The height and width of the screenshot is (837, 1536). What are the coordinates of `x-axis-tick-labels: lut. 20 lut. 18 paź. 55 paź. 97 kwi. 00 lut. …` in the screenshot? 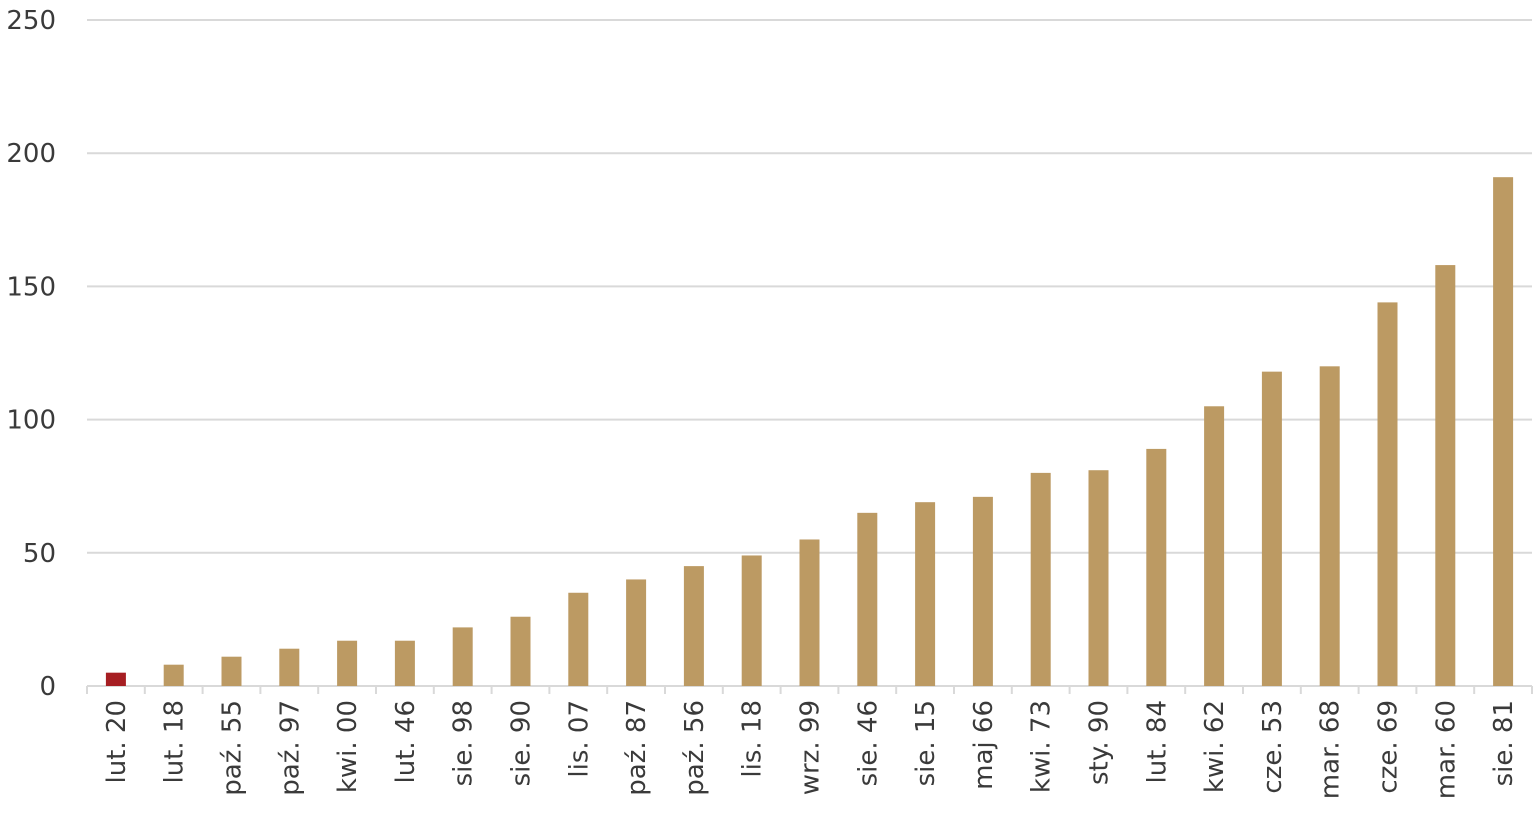 It's located at (810, 749).